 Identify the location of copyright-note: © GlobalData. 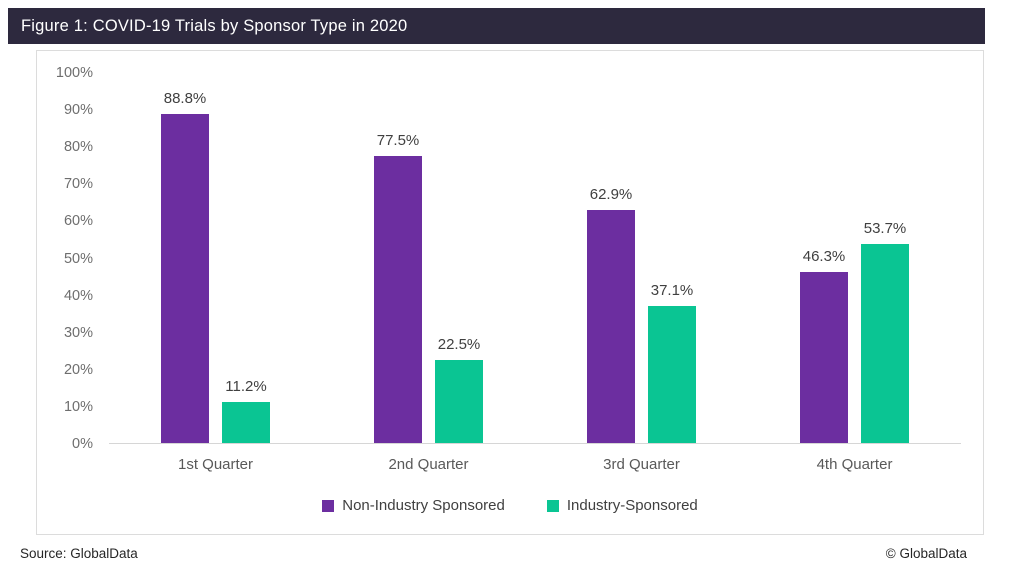
(926, 553).